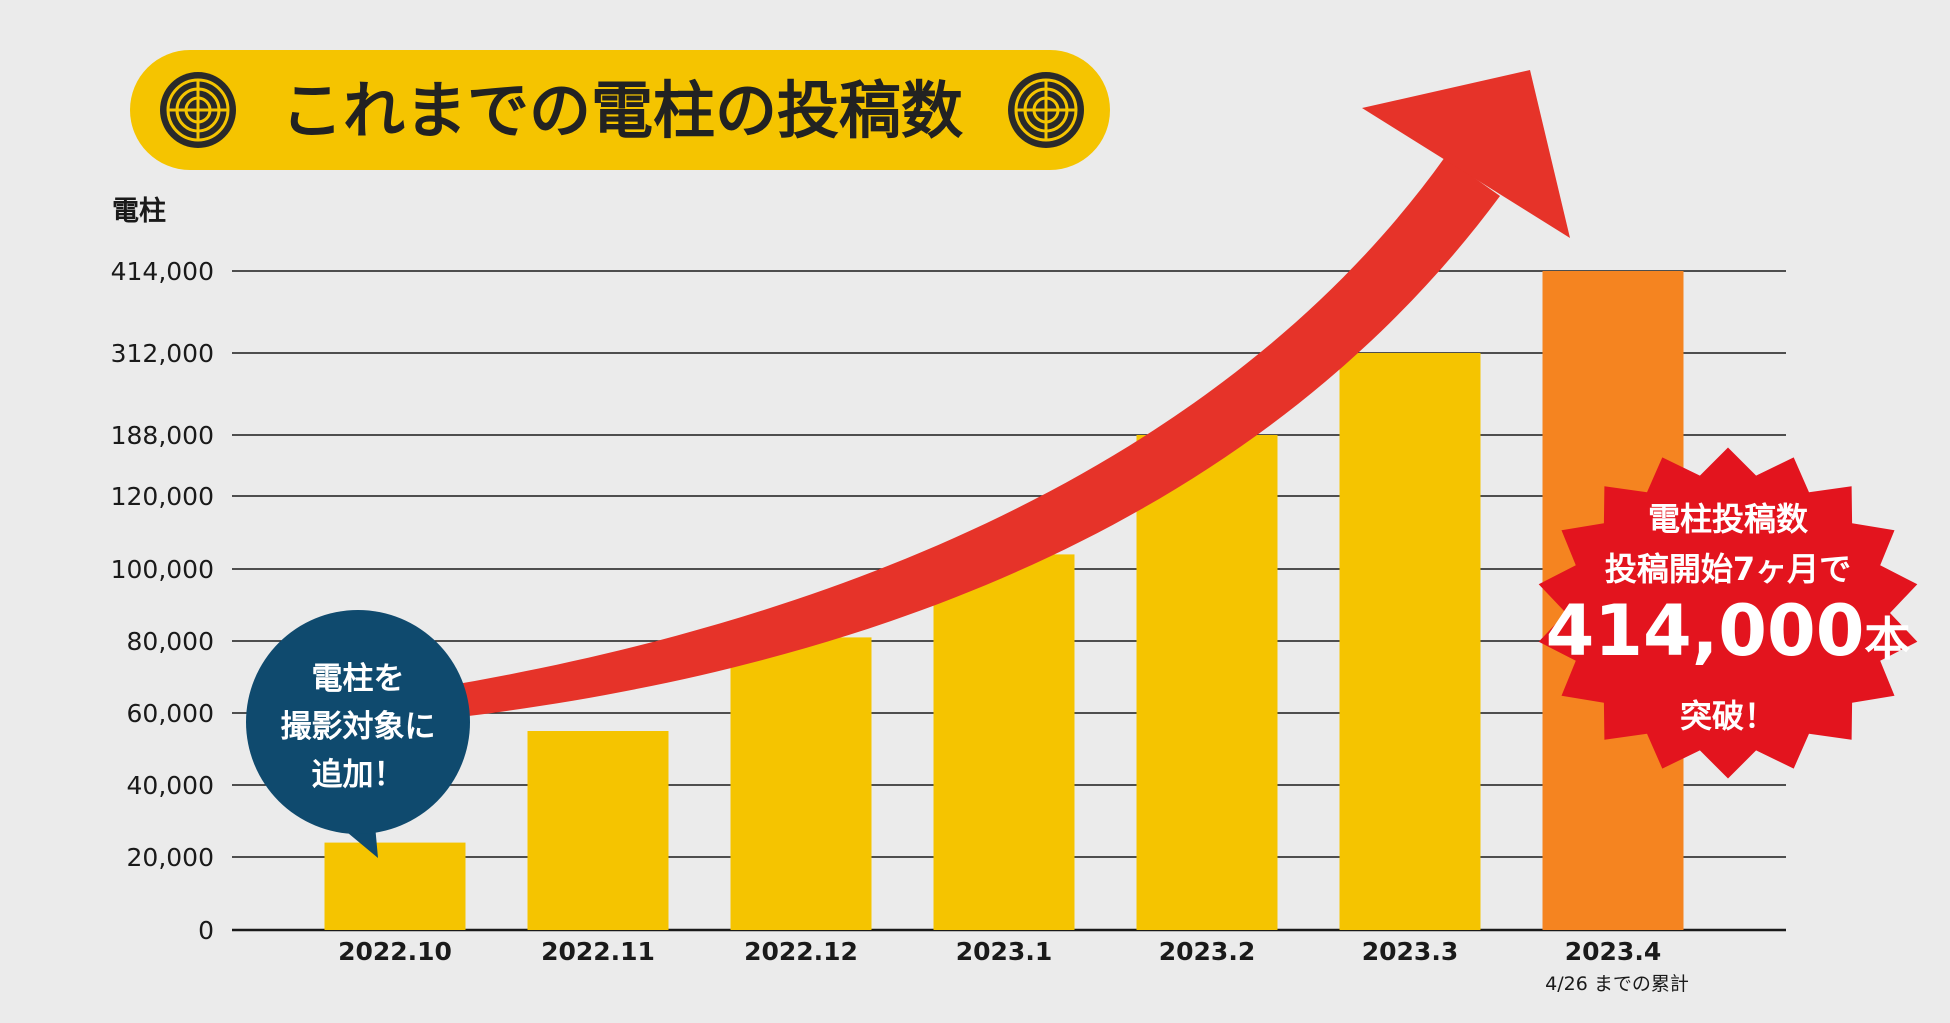  I want to click on milestone-starburst: 電柱投稿数 投稿開始7ヶ月で 414,000本 突破！, so click(1728, 613).